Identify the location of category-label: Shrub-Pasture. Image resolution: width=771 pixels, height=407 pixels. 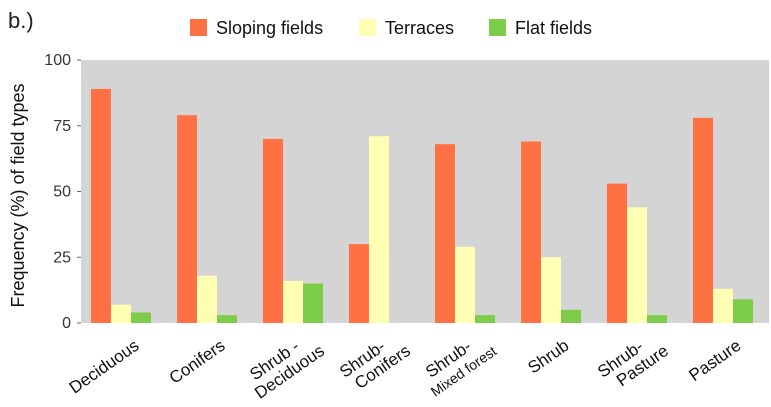
(633, 364).